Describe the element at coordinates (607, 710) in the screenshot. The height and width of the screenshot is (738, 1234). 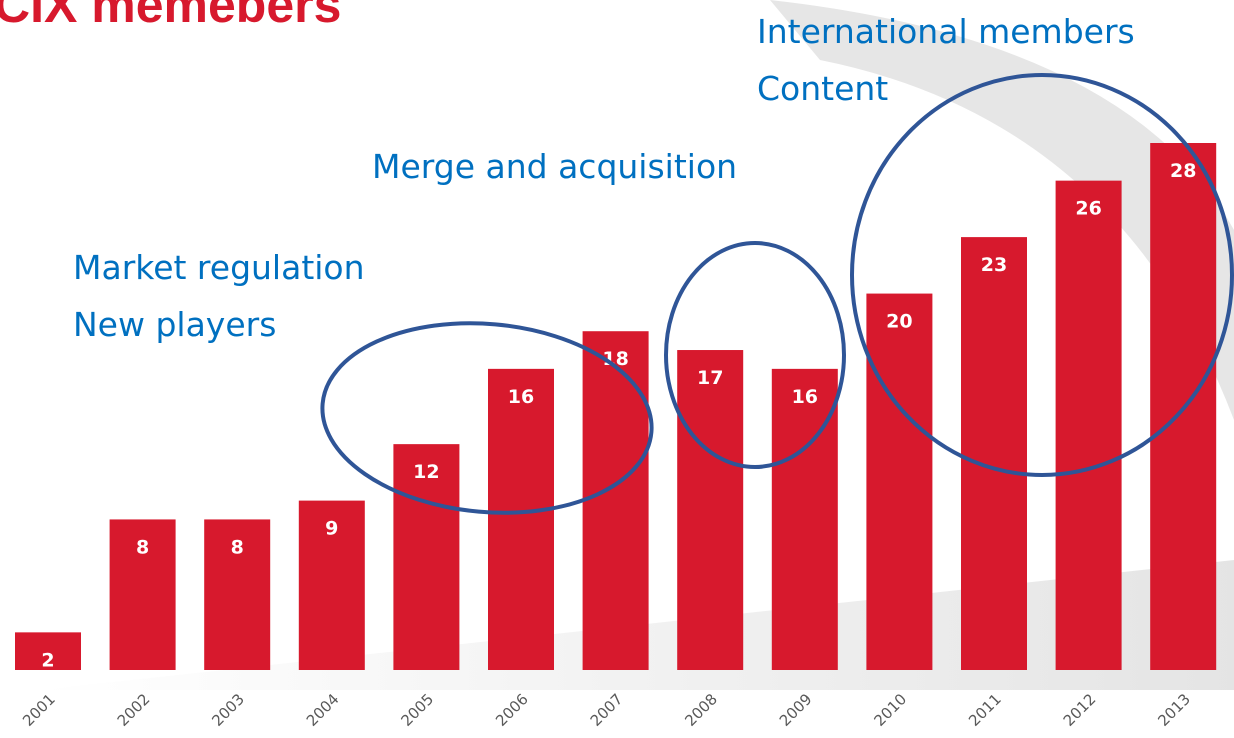
I see `x-tick-label: 2007` at that location.